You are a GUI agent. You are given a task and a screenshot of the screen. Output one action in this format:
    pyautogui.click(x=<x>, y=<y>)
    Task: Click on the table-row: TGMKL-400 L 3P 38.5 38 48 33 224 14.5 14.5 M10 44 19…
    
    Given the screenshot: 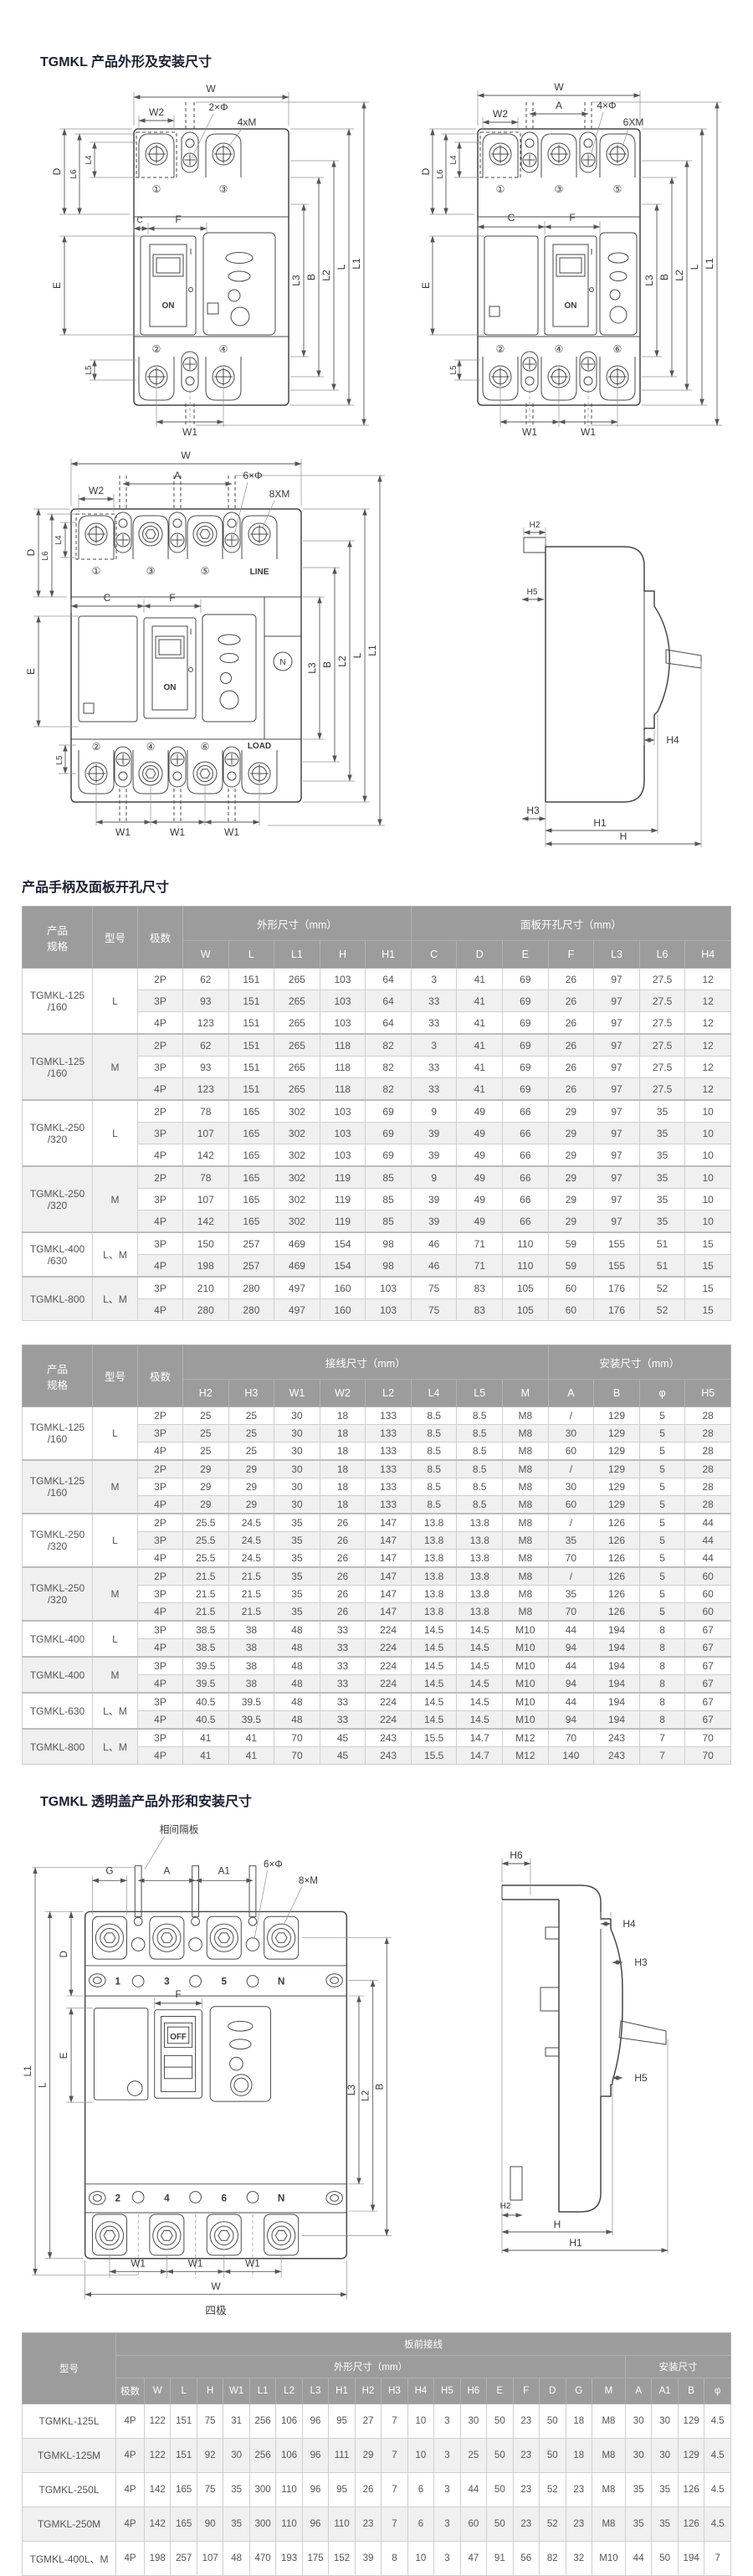 What is the action you would take?
    pyautogui.click(x=376, y=1639)
    